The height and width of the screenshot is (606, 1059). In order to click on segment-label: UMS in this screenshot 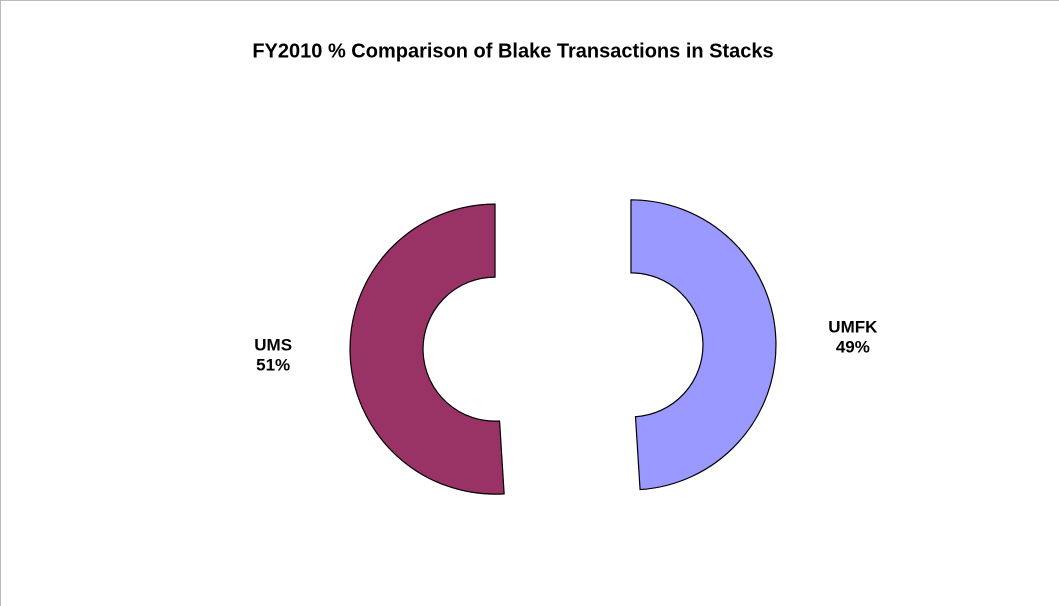, I will do `click(273, 345)`.